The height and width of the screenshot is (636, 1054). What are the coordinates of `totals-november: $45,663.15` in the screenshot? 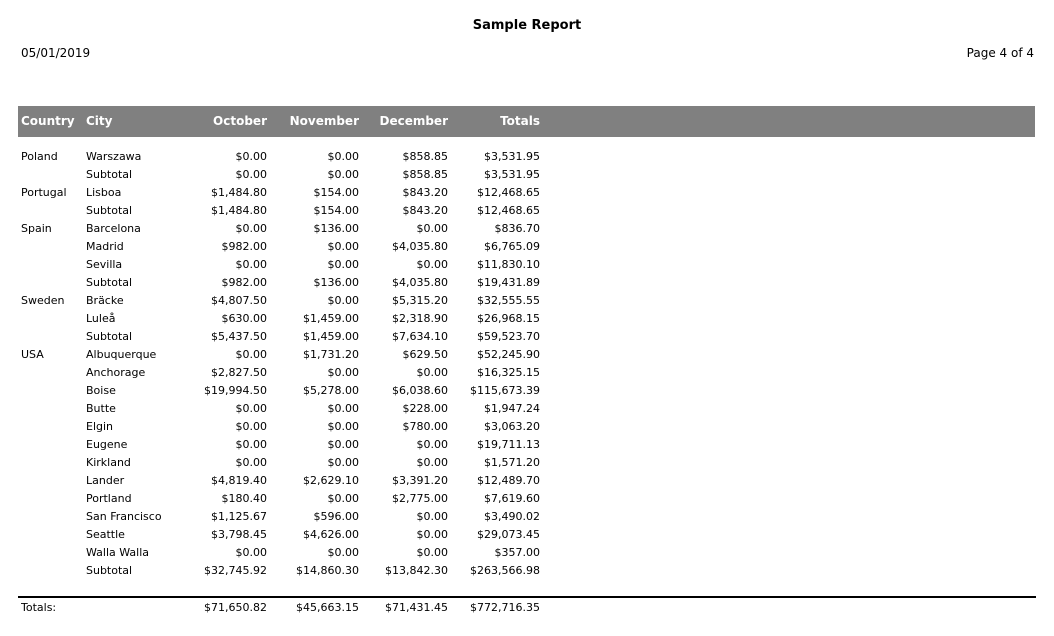 It's located at (327, 607).